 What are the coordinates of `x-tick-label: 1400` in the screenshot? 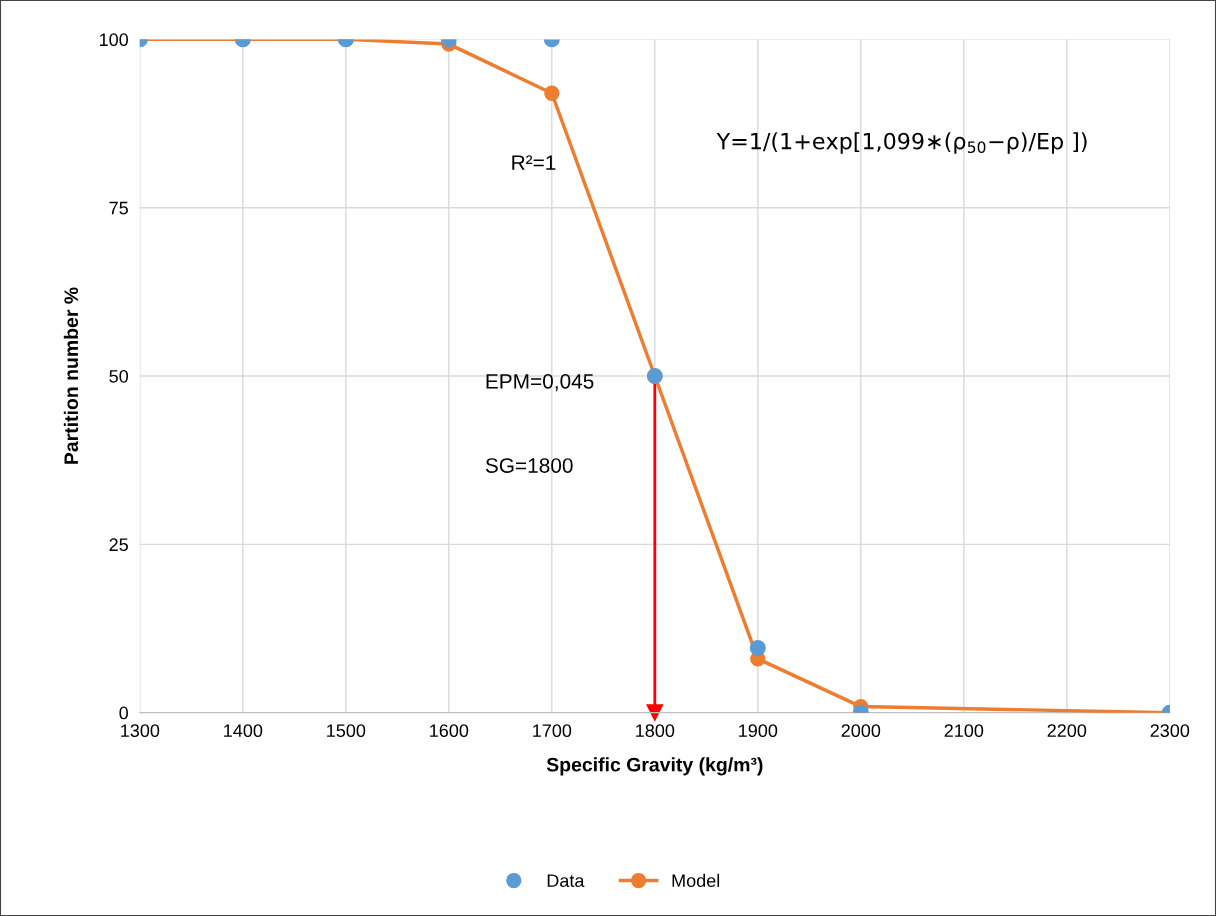 It's located at (243, 731).